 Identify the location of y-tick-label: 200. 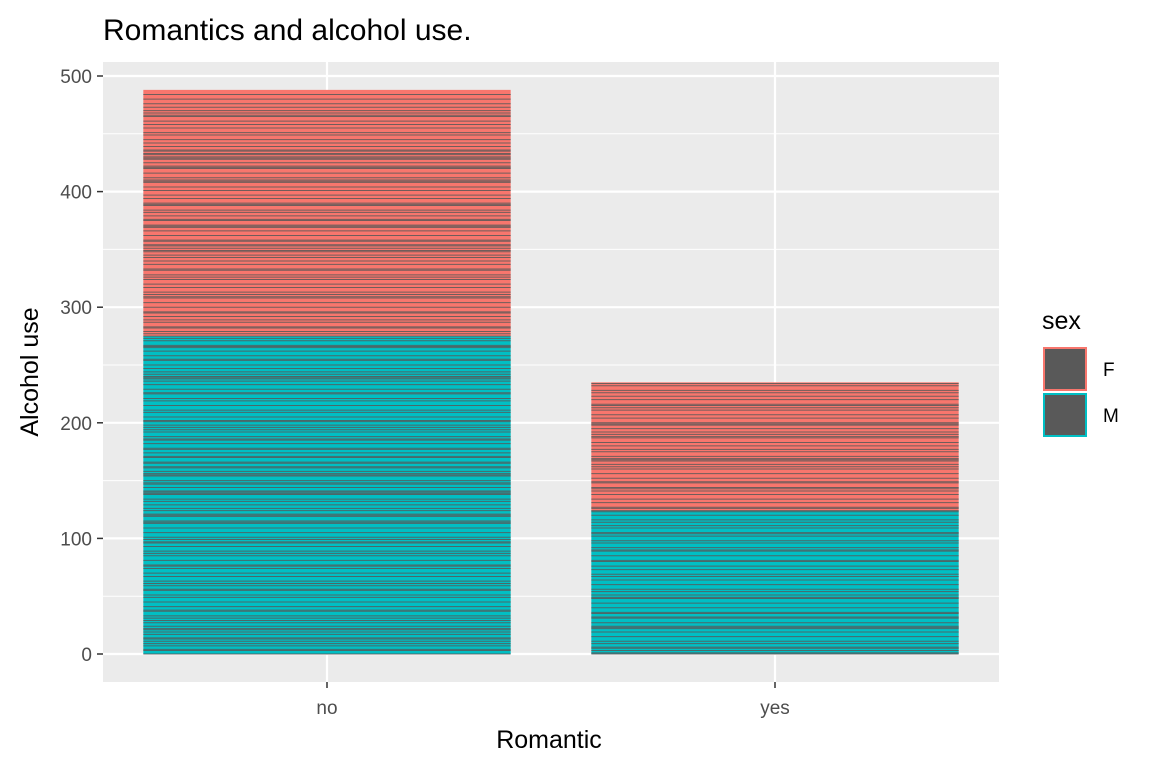
(76, 424).